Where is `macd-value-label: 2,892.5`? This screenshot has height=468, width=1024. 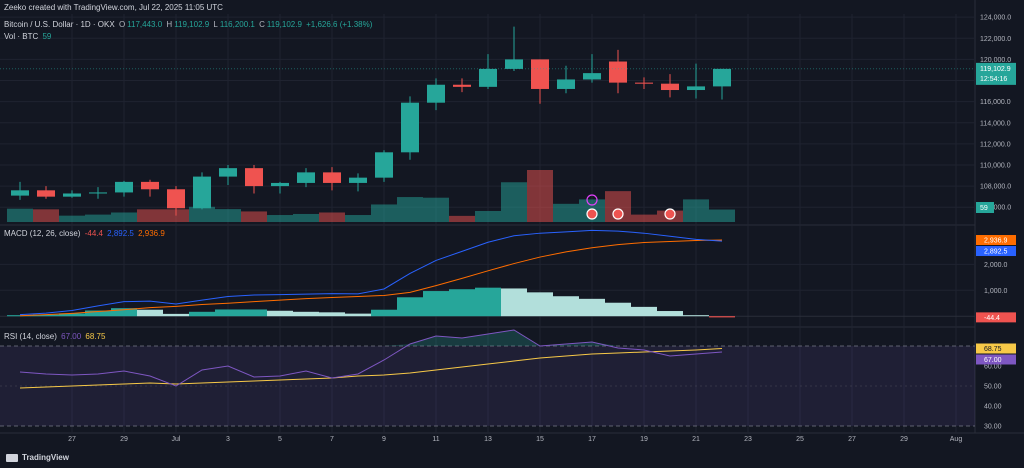
macd-value-label: 2,892.5 is located at coordinates (995, 252).